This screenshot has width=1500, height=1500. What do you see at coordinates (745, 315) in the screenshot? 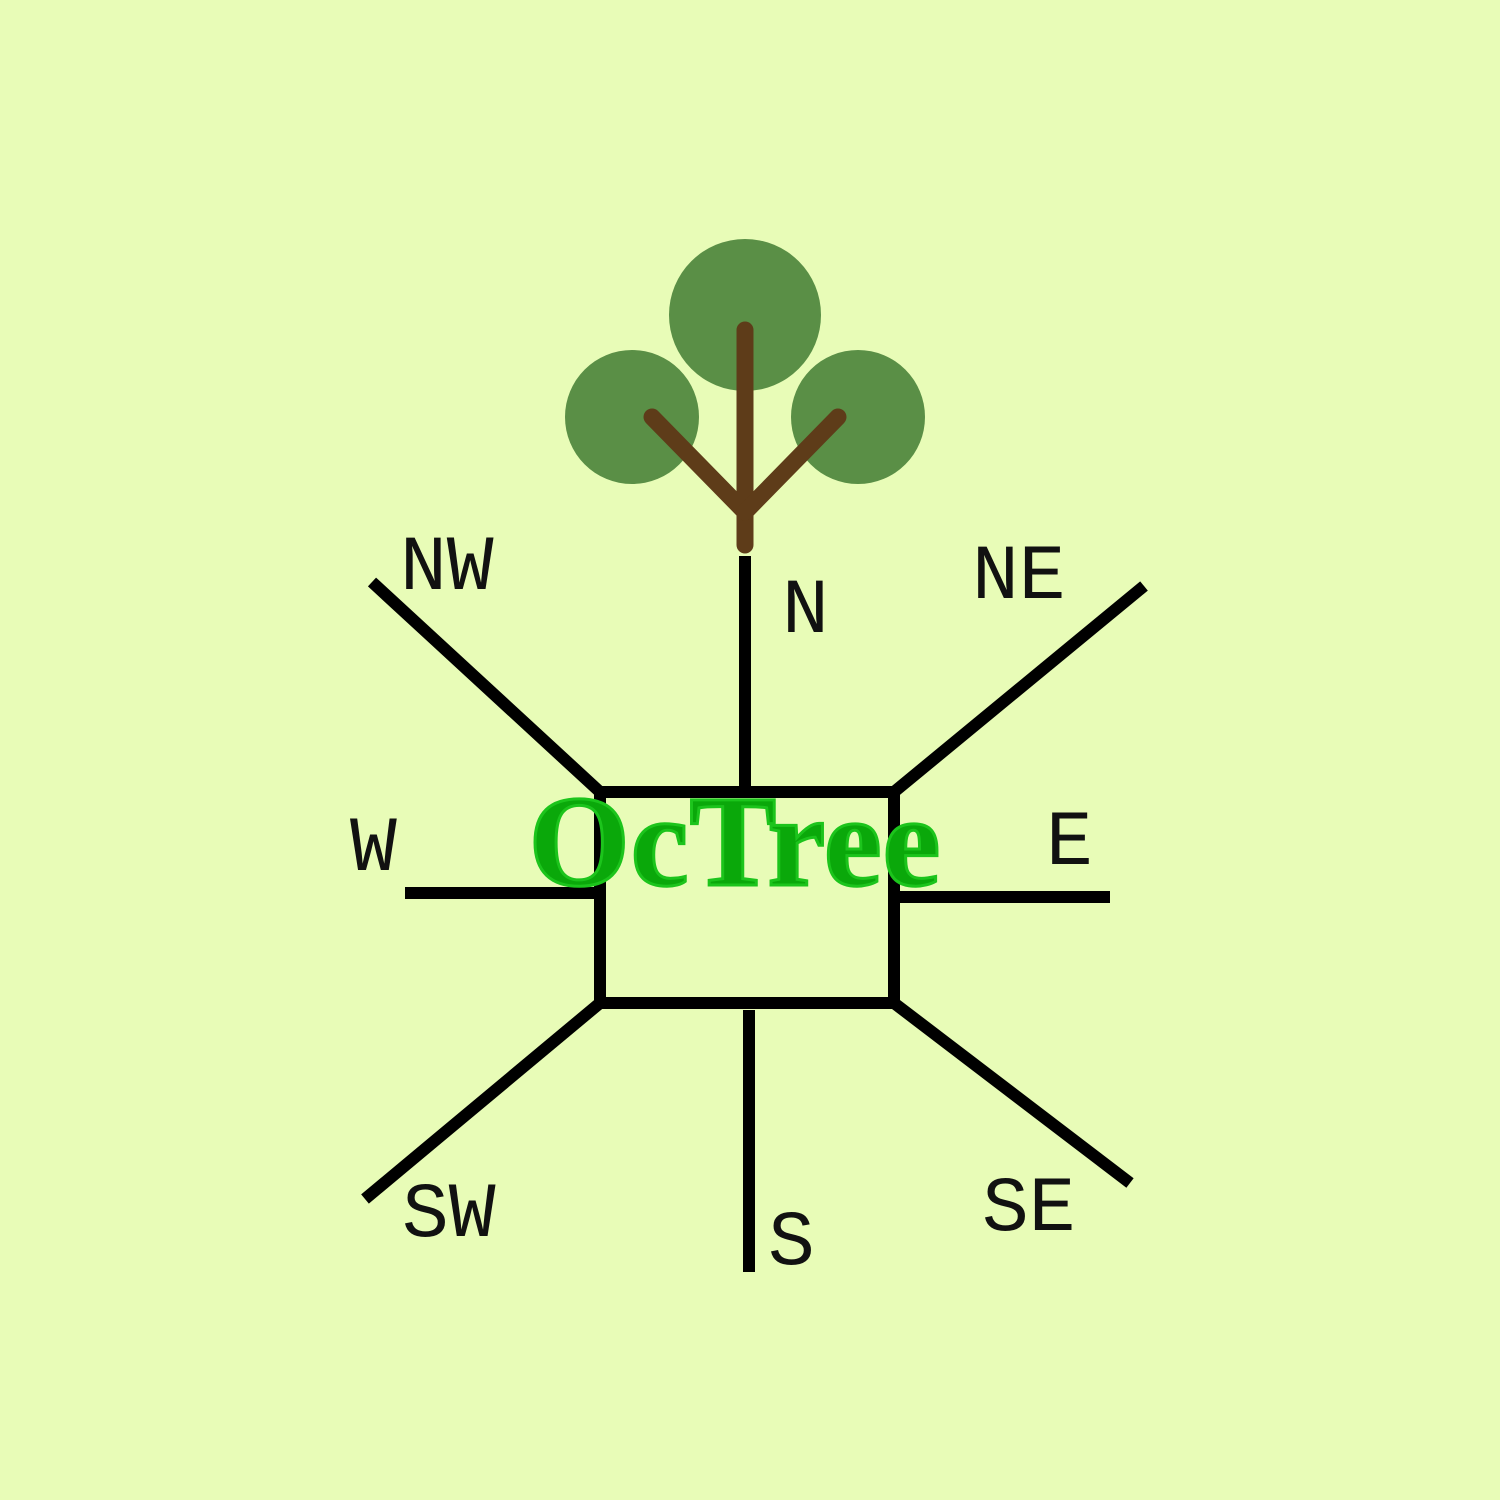
I see `foliage-top` at bounding box center [745, 315].